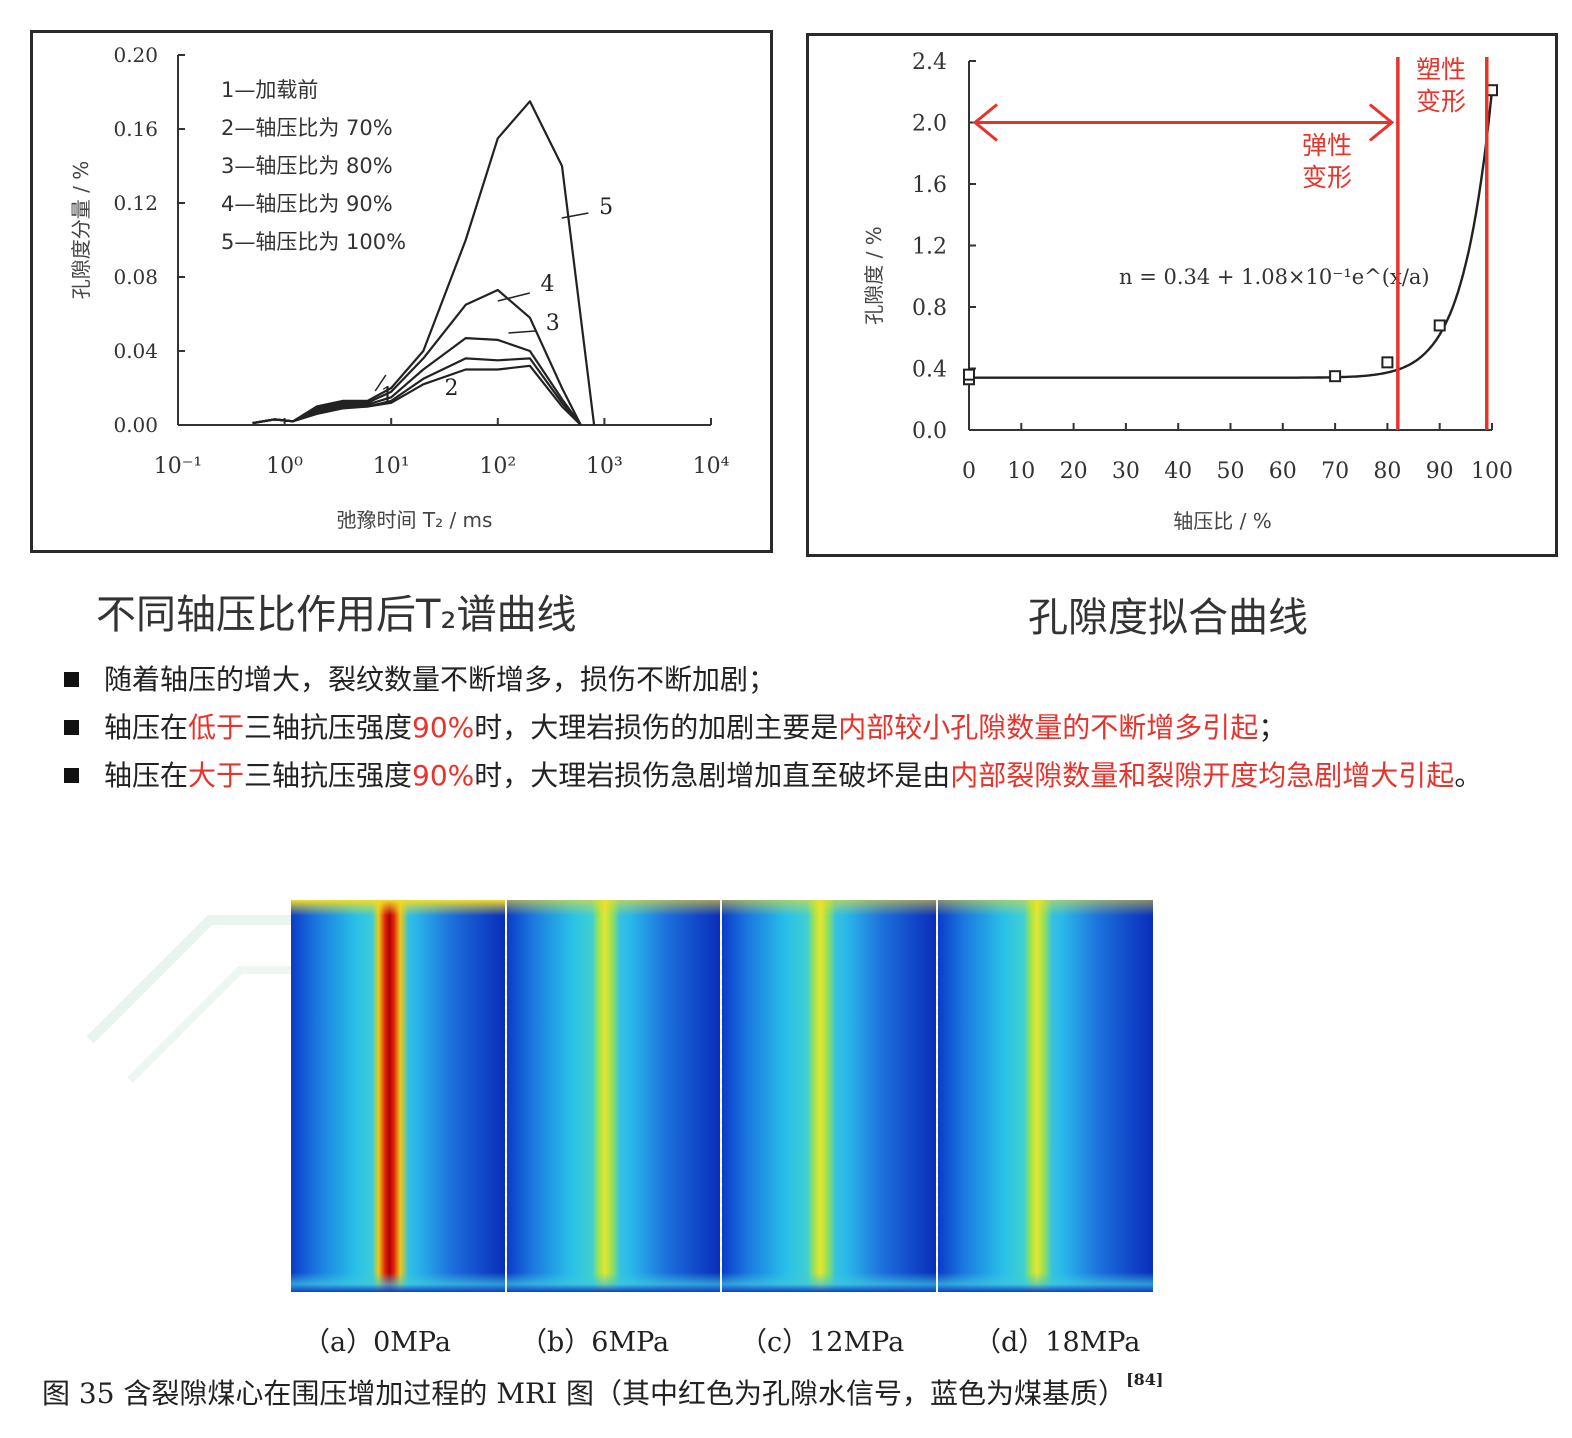 The image size is (1572, 1438). Describe the element at coordinates (874, 275) in the screenshot. I see `porosity-y-axis-label: 孔隙度 / %` at that location.